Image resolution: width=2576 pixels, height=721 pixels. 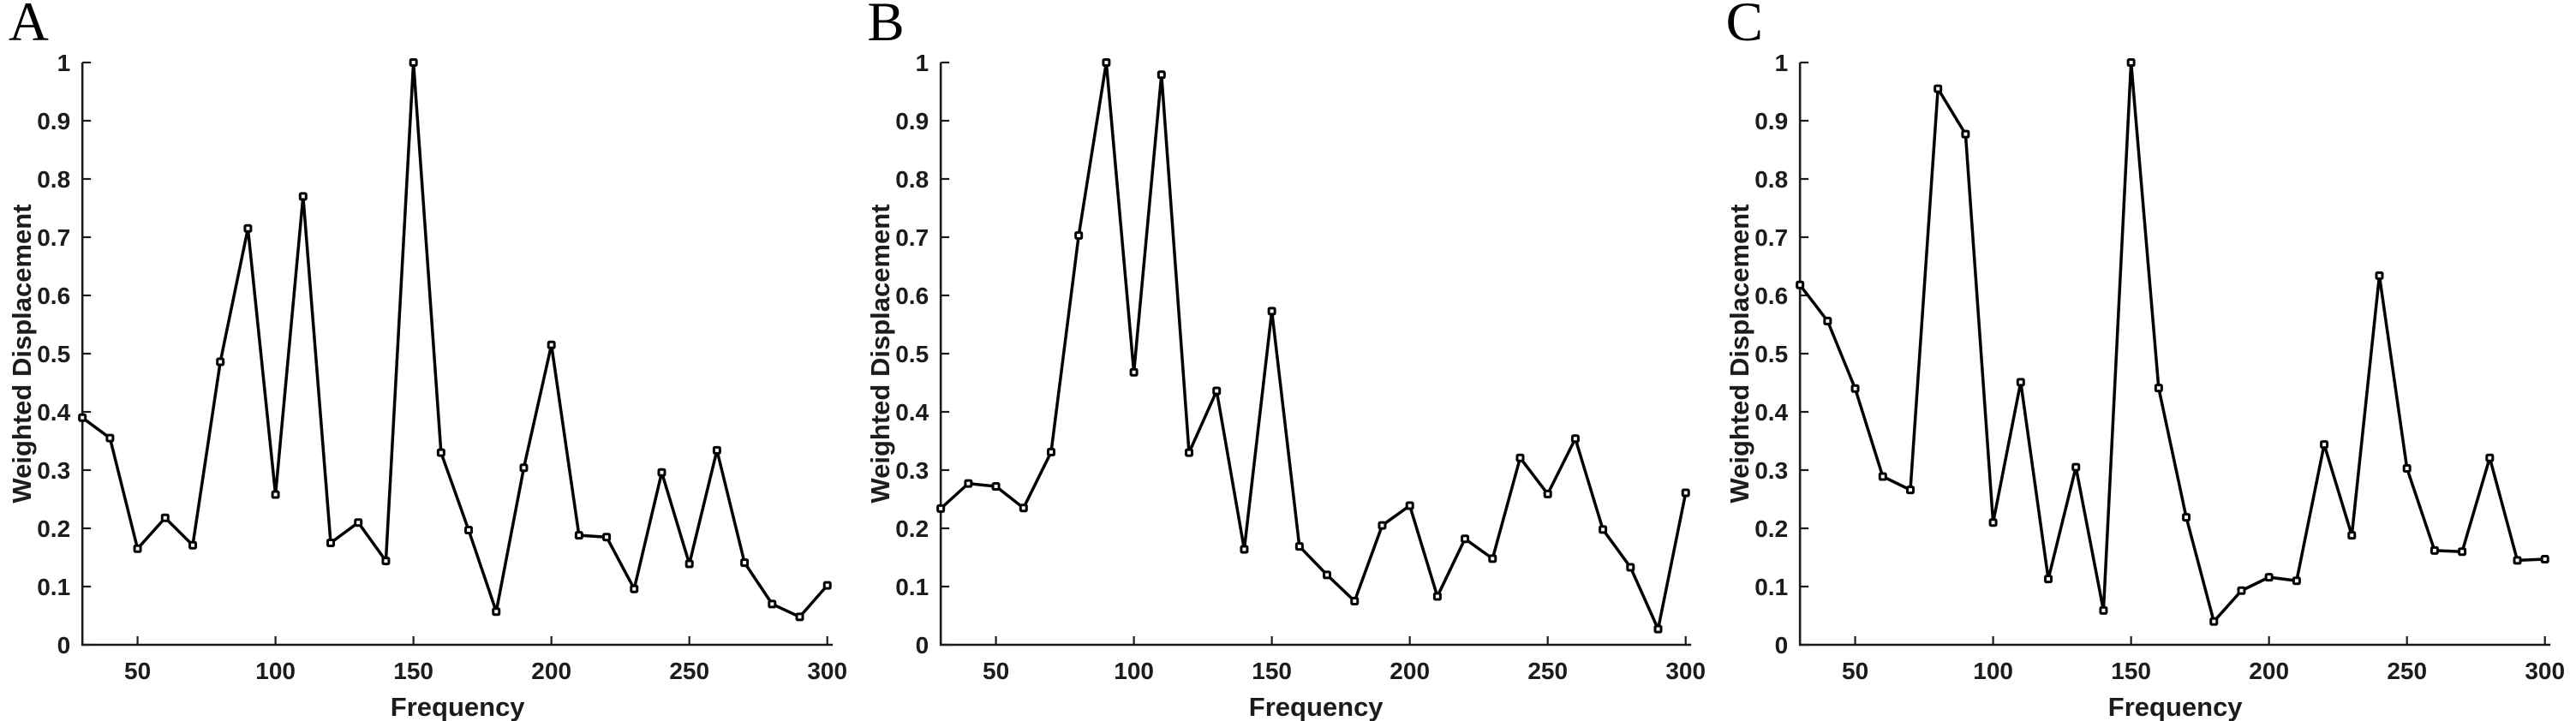 I want to click on panel-a-letter: A, so click(x=29, y=26).